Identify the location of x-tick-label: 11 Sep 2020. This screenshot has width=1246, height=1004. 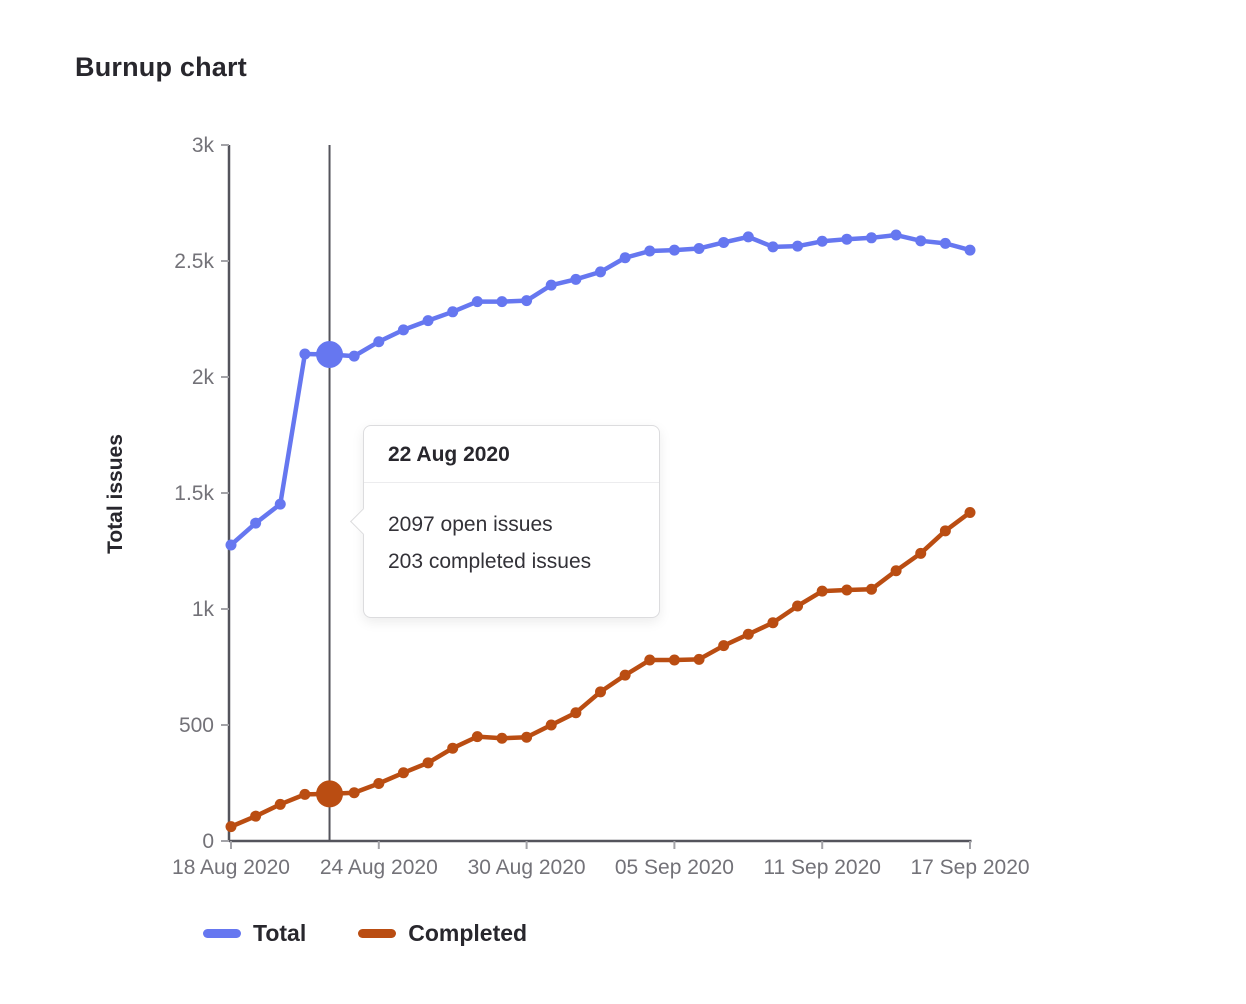
(822, 867).